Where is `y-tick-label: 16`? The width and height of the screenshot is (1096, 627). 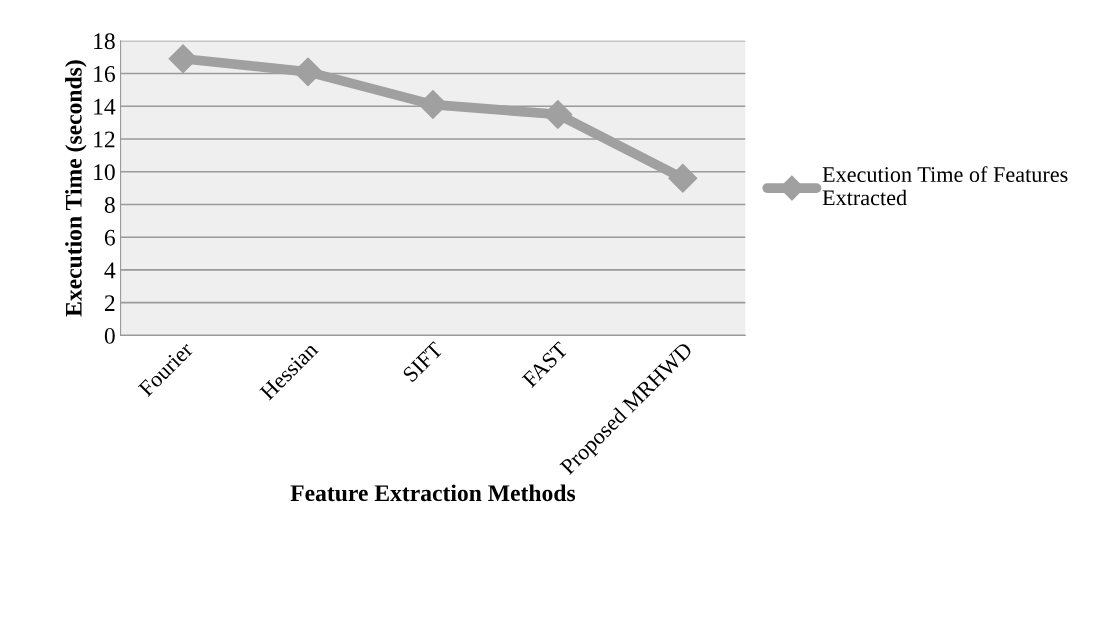 y-tick-label: 16 is located at coordinates (104, 74).